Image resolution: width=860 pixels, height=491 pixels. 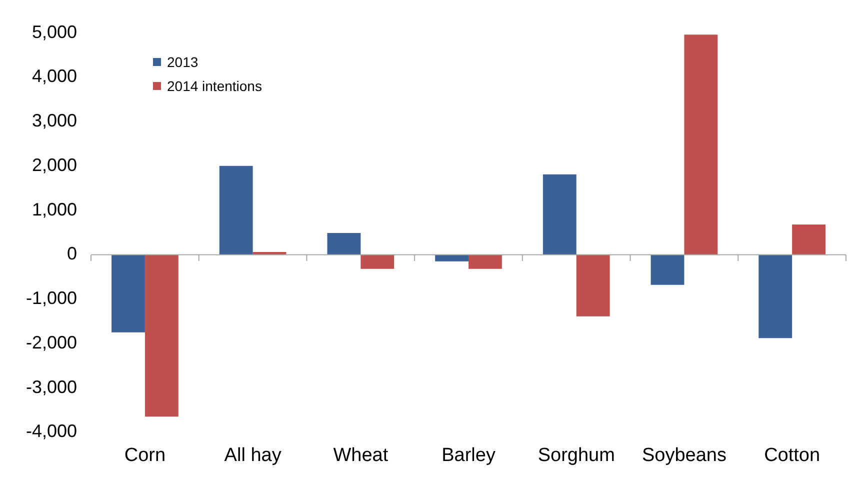 I want to click on legend-label: 2014 intentions, so click(x=214, y=86).